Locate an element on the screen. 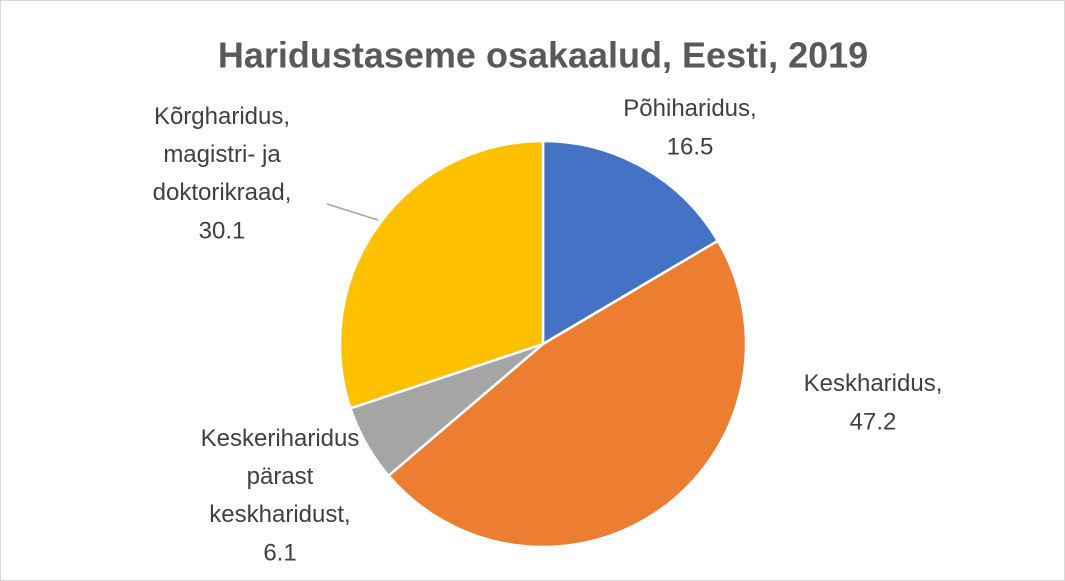 The image size is (1065, 581). label-line: Keskeriharidus is located at coordinates (280, 438).